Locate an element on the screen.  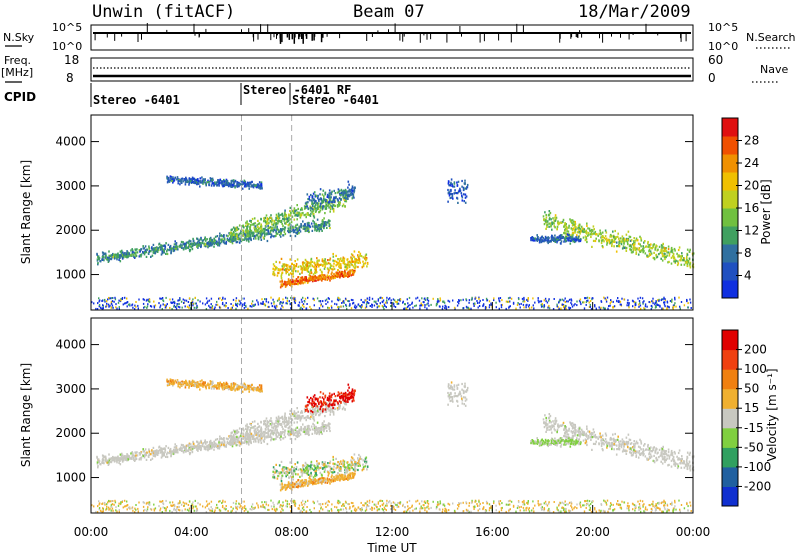
power-echo-1902 is located at coordinates (343, 257).